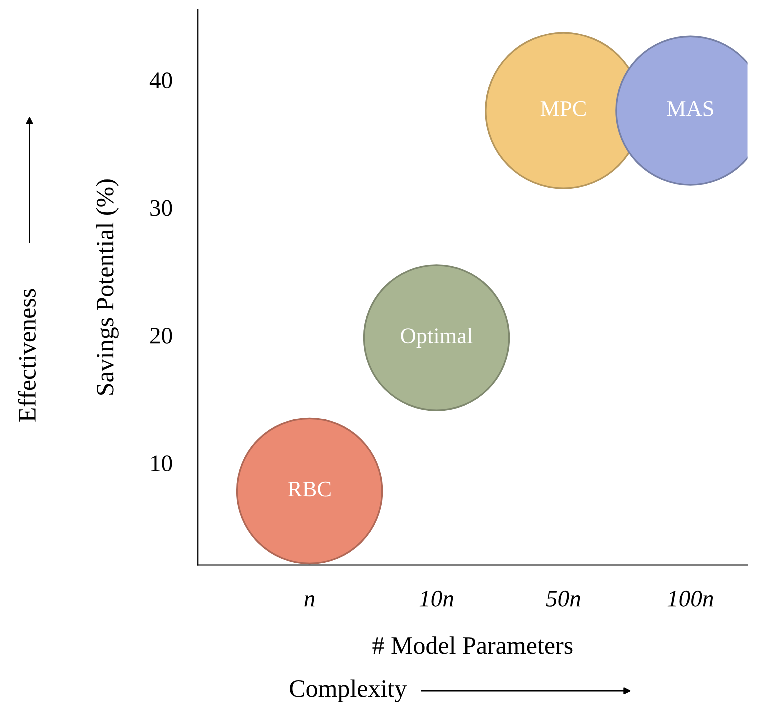 The width and height of the screenshot is (783, 711). Describe the element at coordinates (437, 598) in the screenshot. I see `x-tick-label: 10n` at that location.